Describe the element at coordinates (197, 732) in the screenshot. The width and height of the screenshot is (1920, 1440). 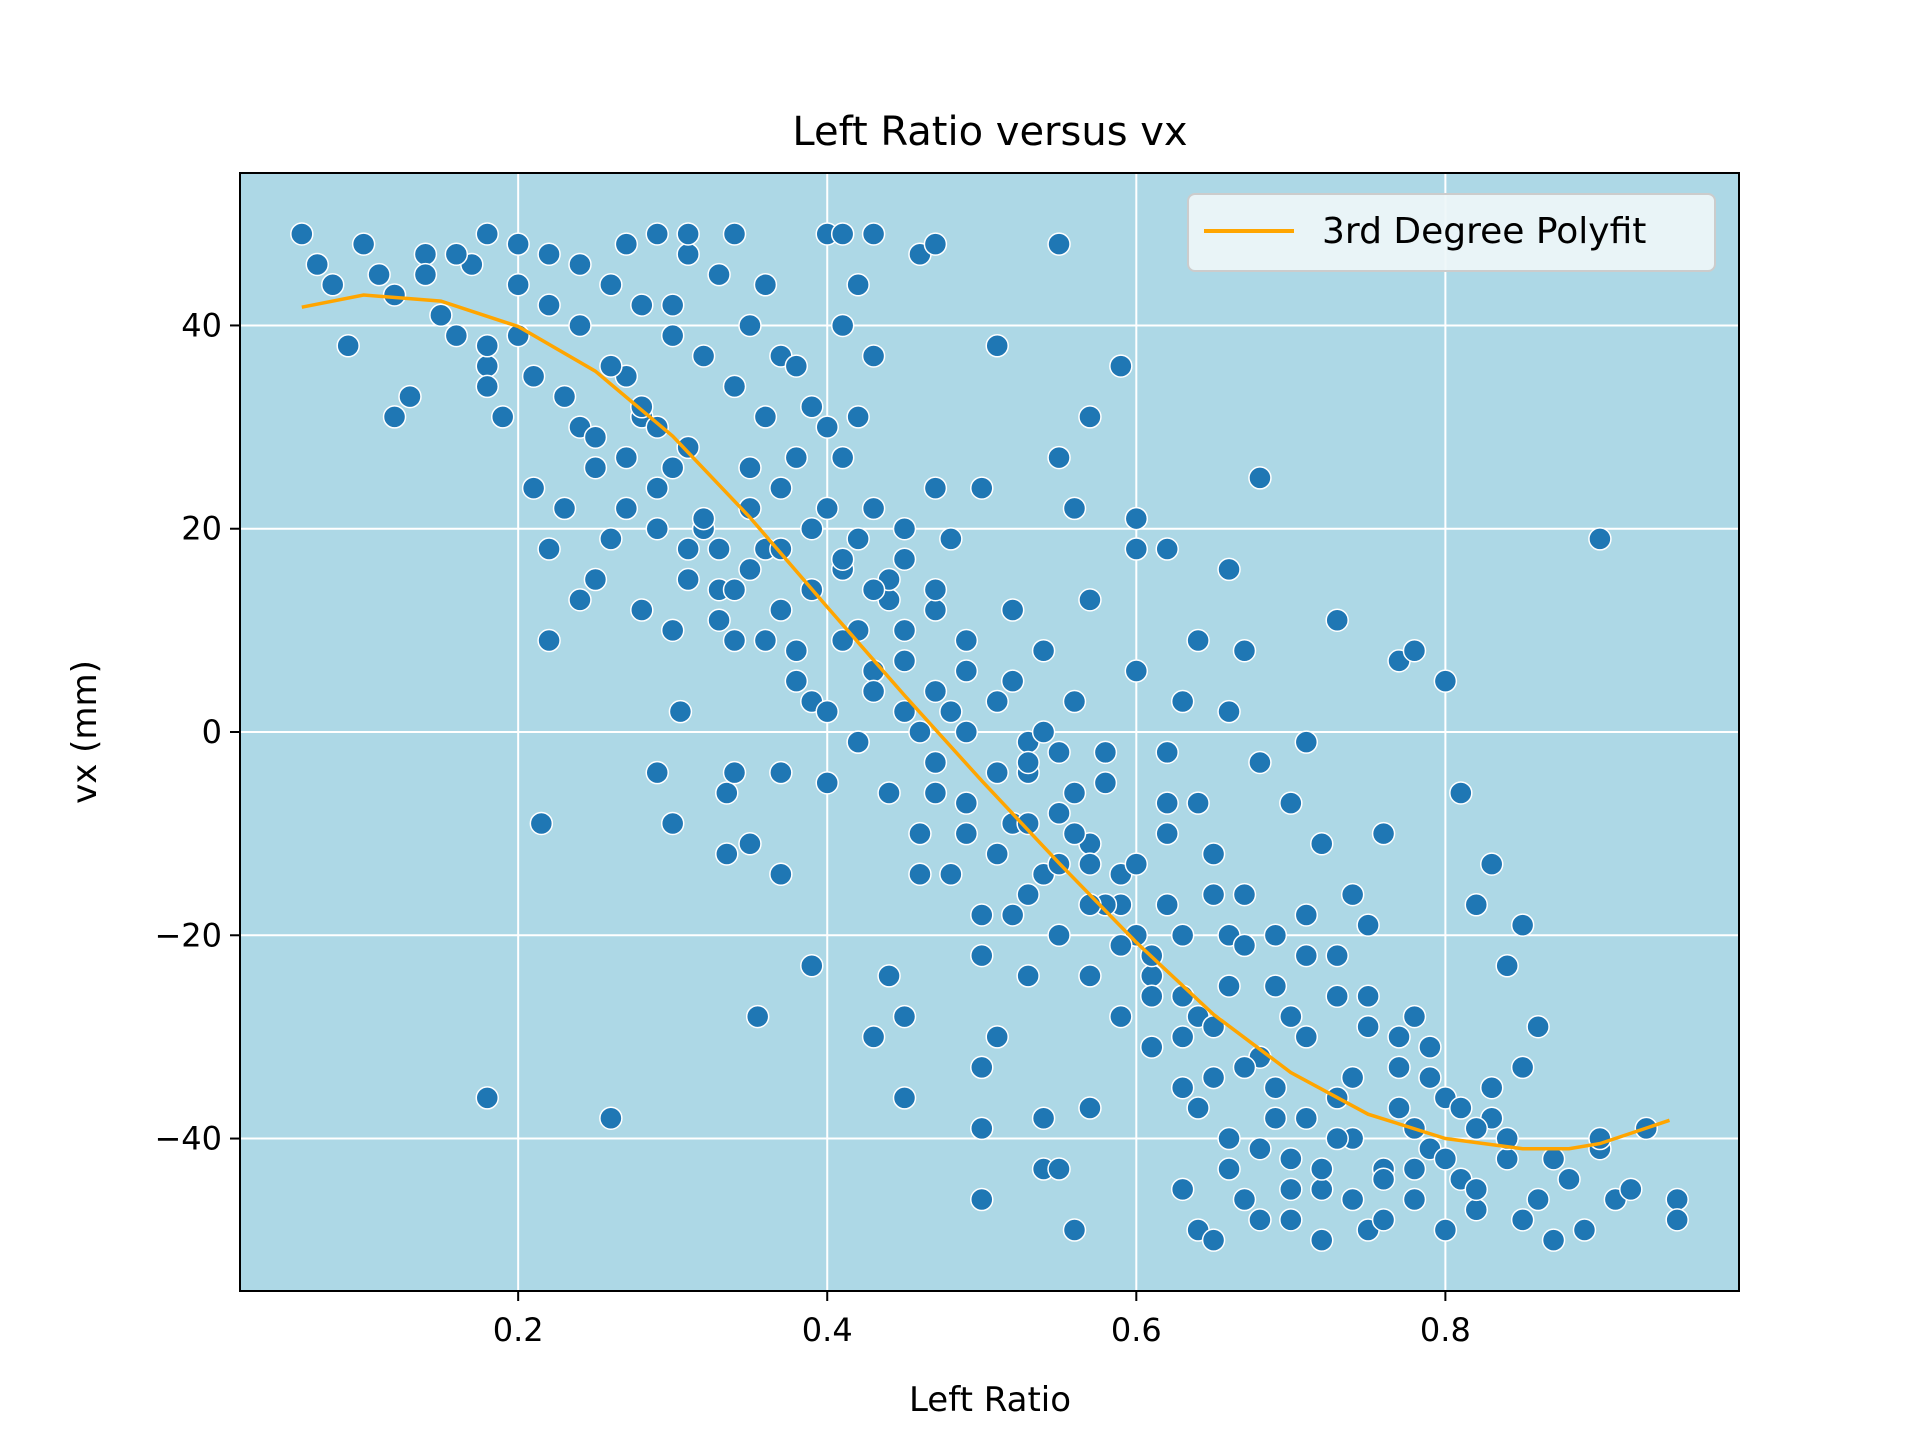
I see `y-axis: −40 −20 0 20 40` at that location.